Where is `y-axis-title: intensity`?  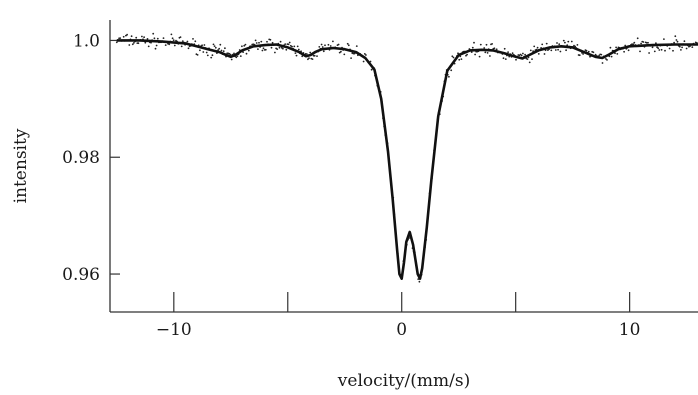
y-axis-title: intensity is located at coordinates (21, 165).